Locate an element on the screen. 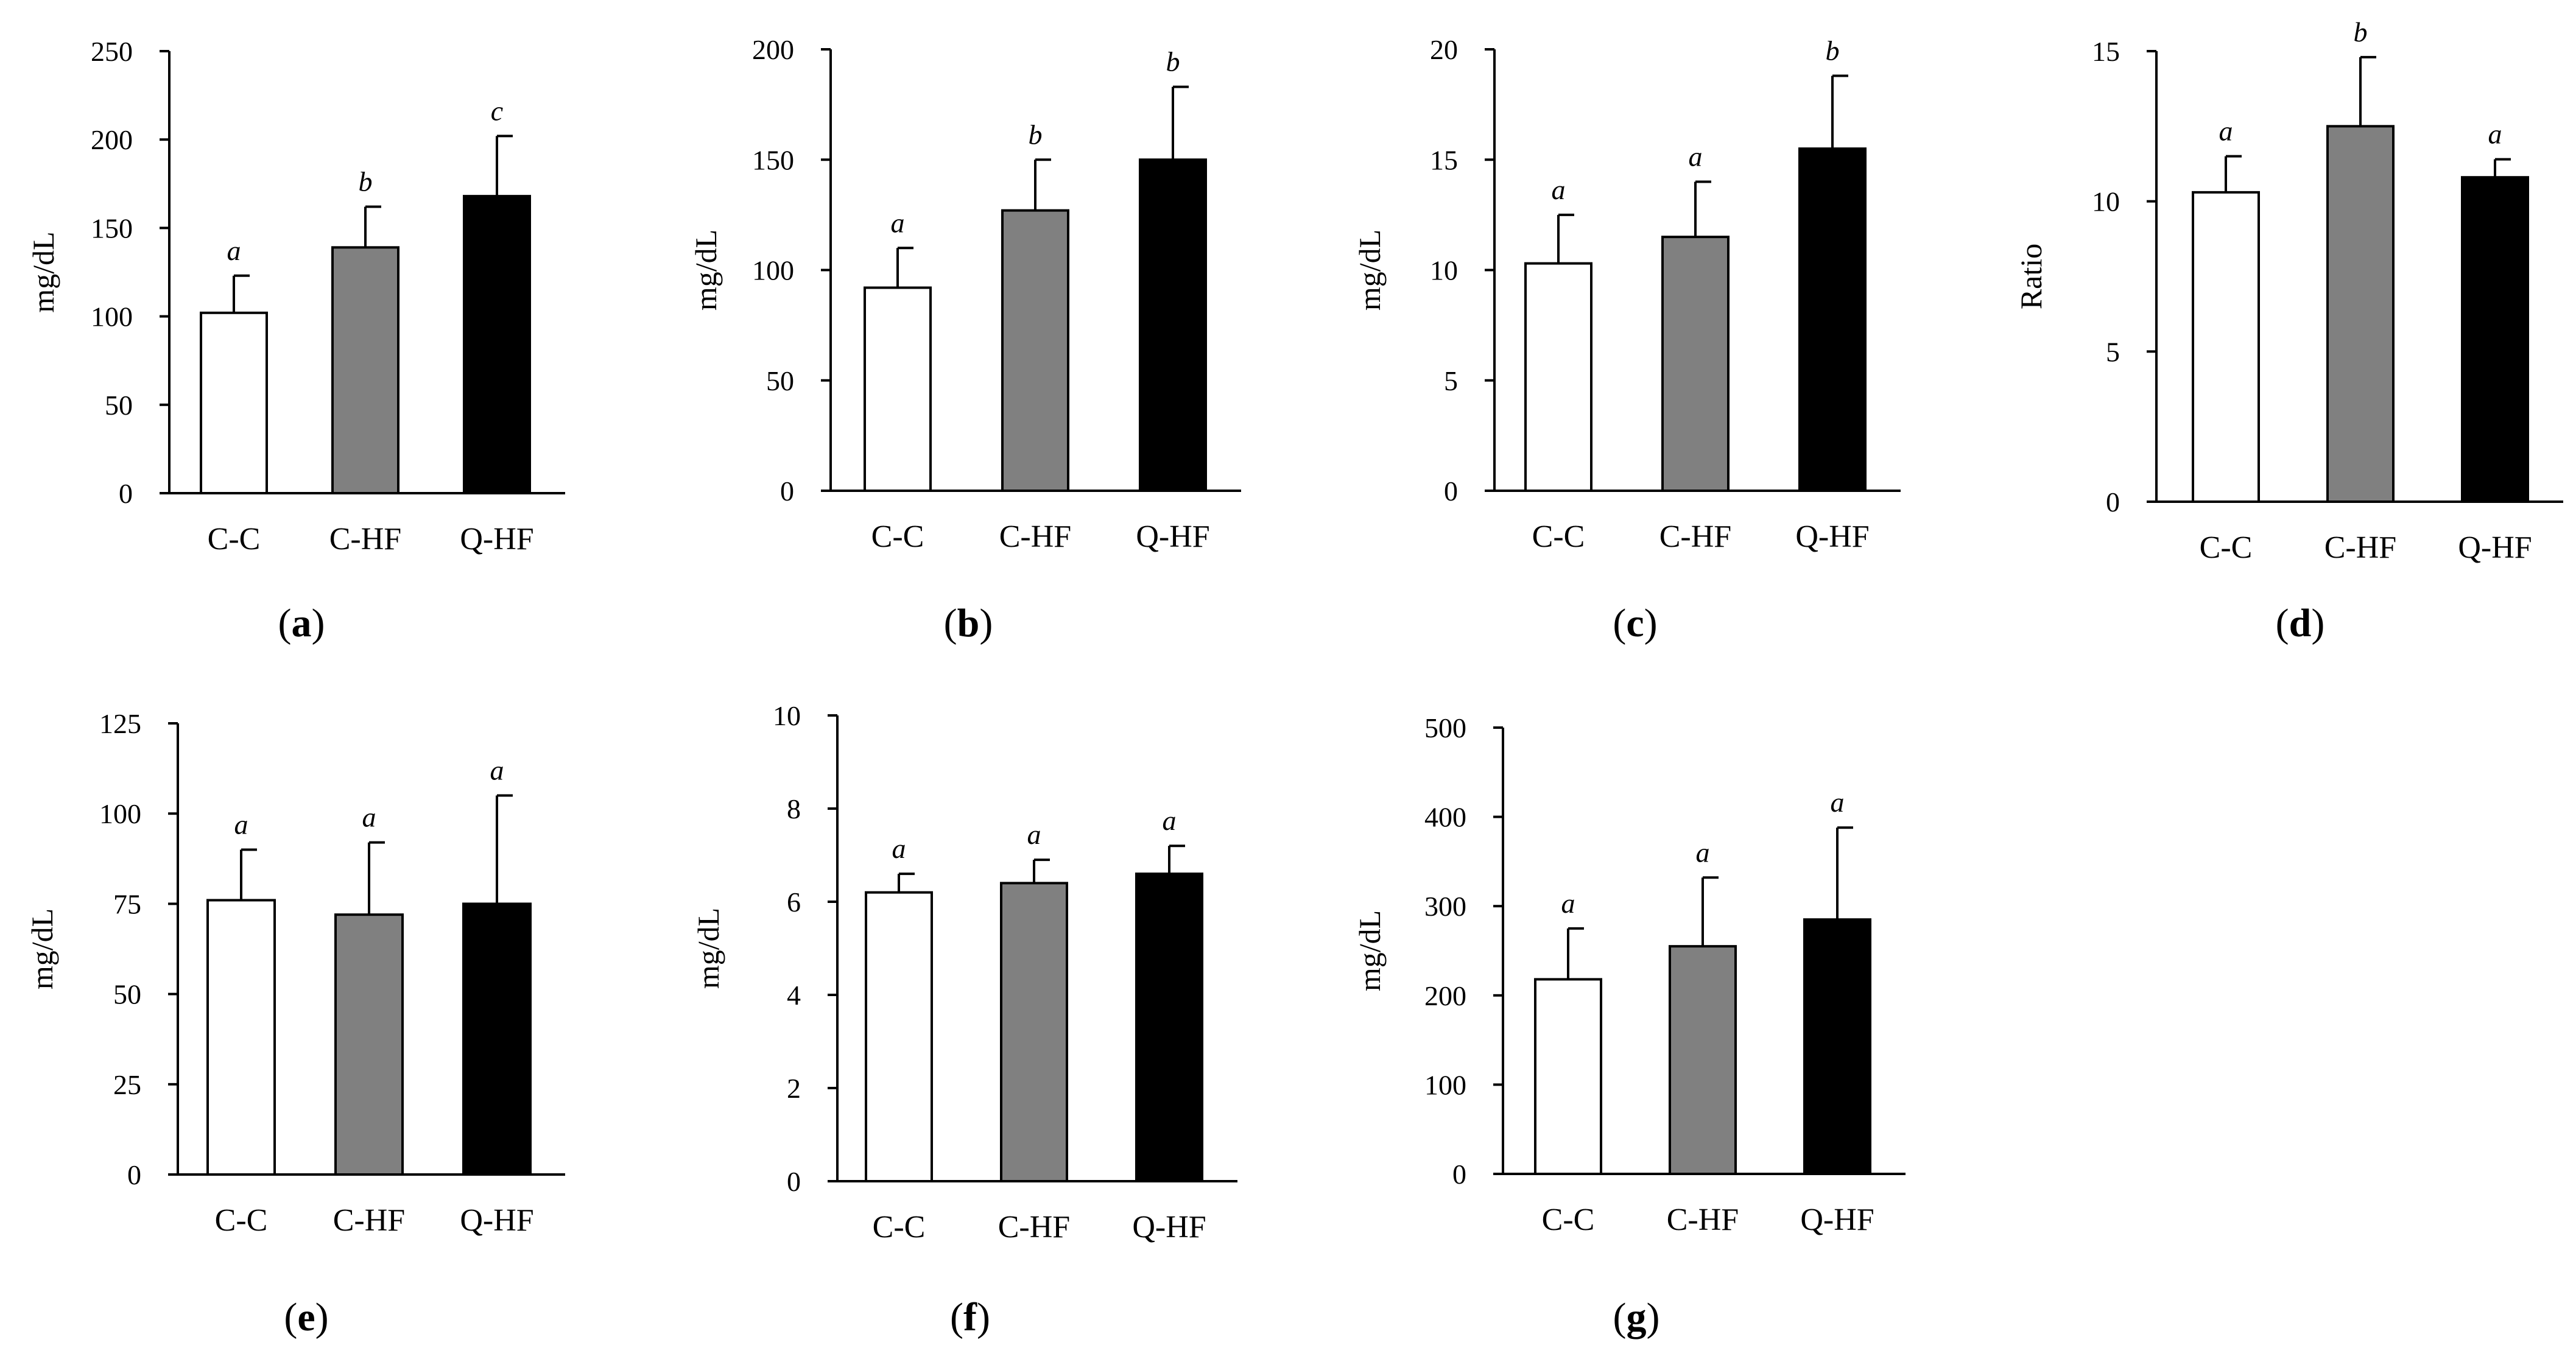  panel-letter: g is located at coordinates (1637, 1317).